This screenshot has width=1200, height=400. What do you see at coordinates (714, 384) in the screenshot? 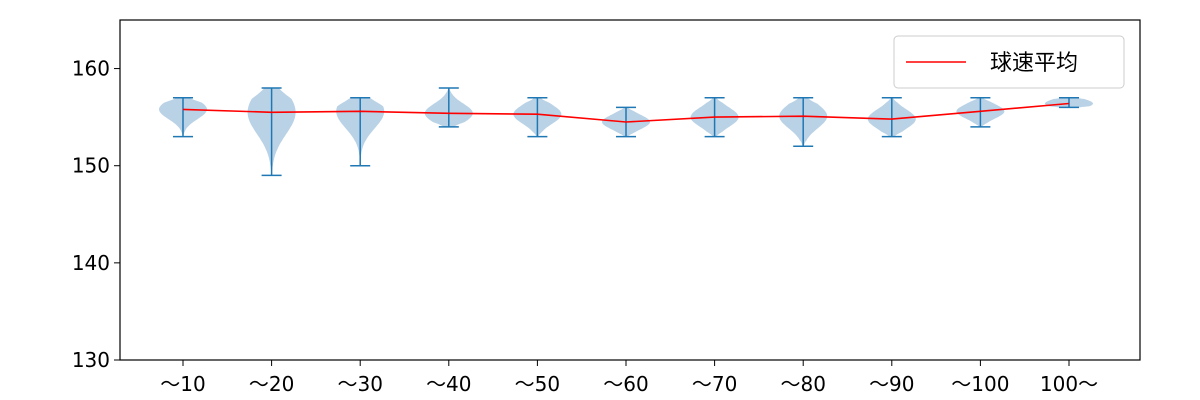
I see `x-tick-label: ～70` at bounding box center [714, 384].